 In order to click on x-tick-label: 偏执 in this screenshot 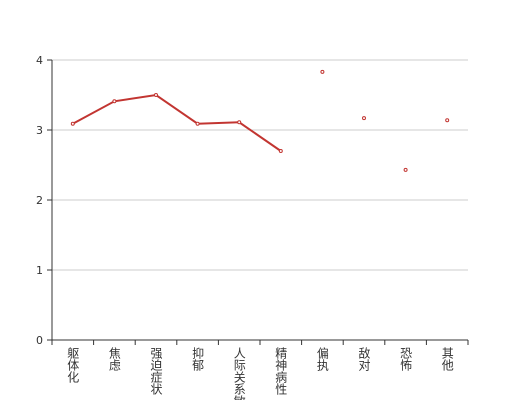, I will do `click(322, 359)`.